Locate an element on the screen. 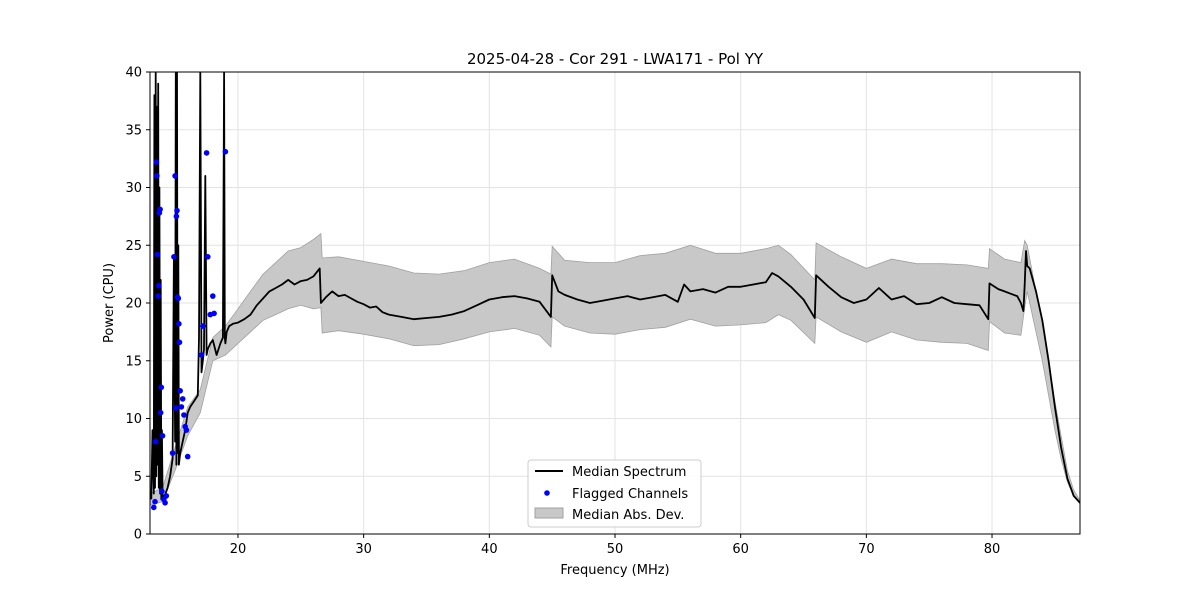 The image size is (1200, 600). y-tick-label: 30 is located at coordinates (133, 188).